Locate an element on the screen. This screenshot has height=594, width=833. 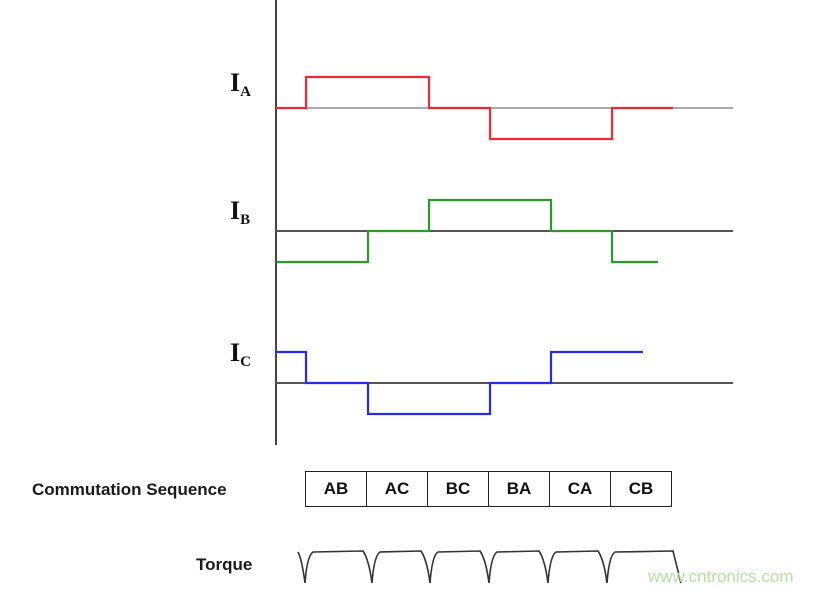
commutation-sequence-table: AB AC BC BA CA CB is located at coordinates (488, 489).